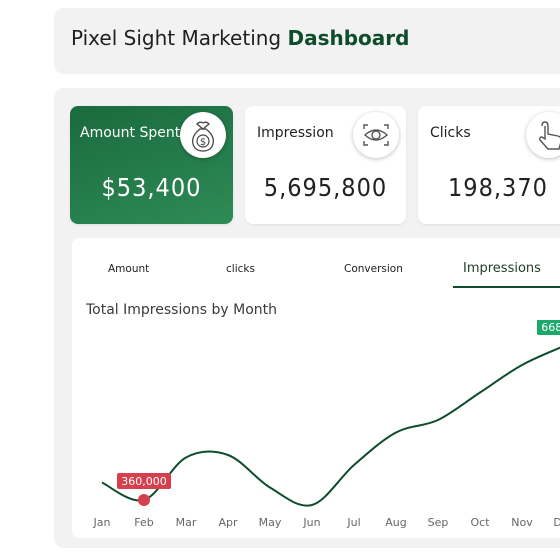 The height and width of the screenshot is (560, 560). Describe the element at coordinates (130, 133) in the screenshot. I see `kpi-label: Amount Spent` at that location.